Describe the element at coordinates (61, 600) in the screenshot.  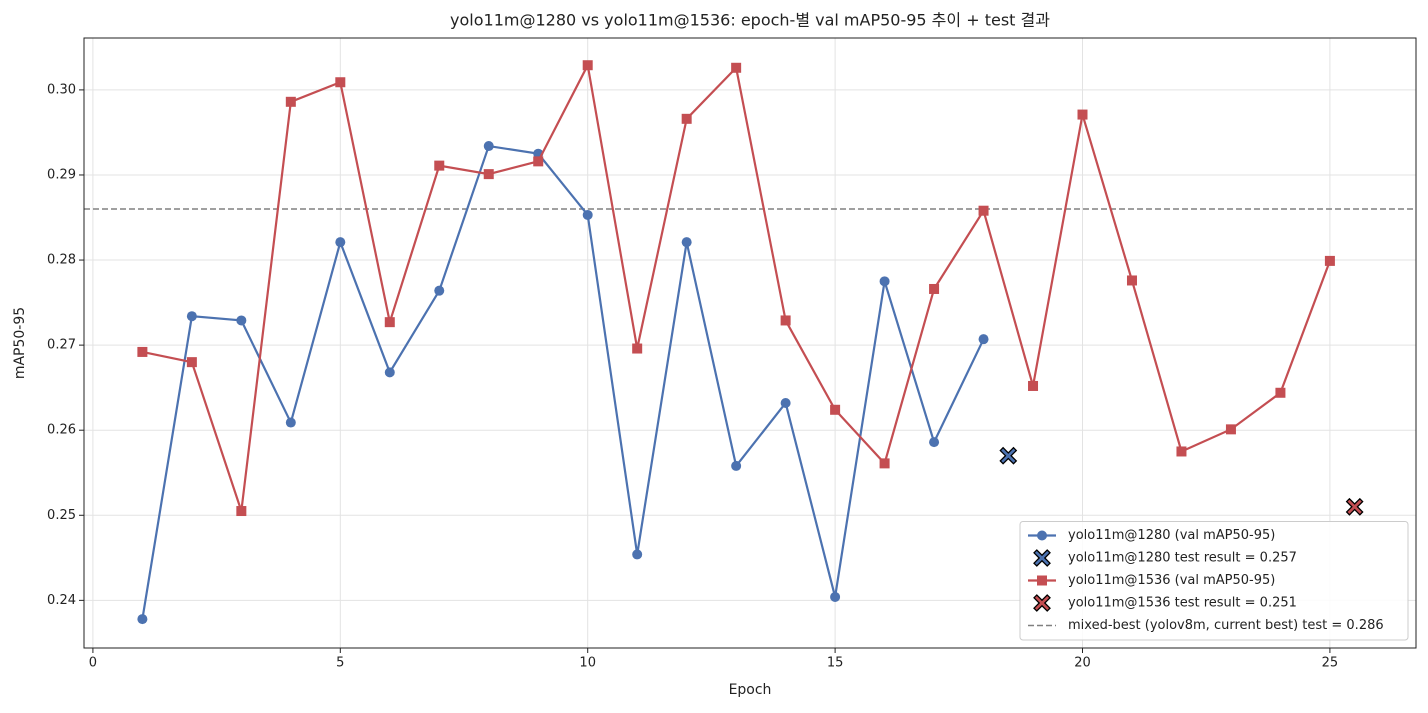
I see `y-tick-label: 0.24` at that location.